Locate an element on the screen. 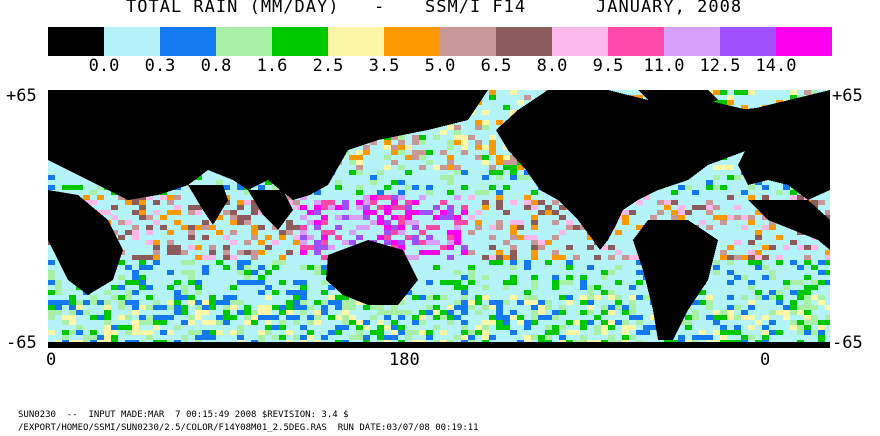 Image resolution: width=880 pixels, height=436 pixels. se-asia-land is located at coordinates (270, 210).